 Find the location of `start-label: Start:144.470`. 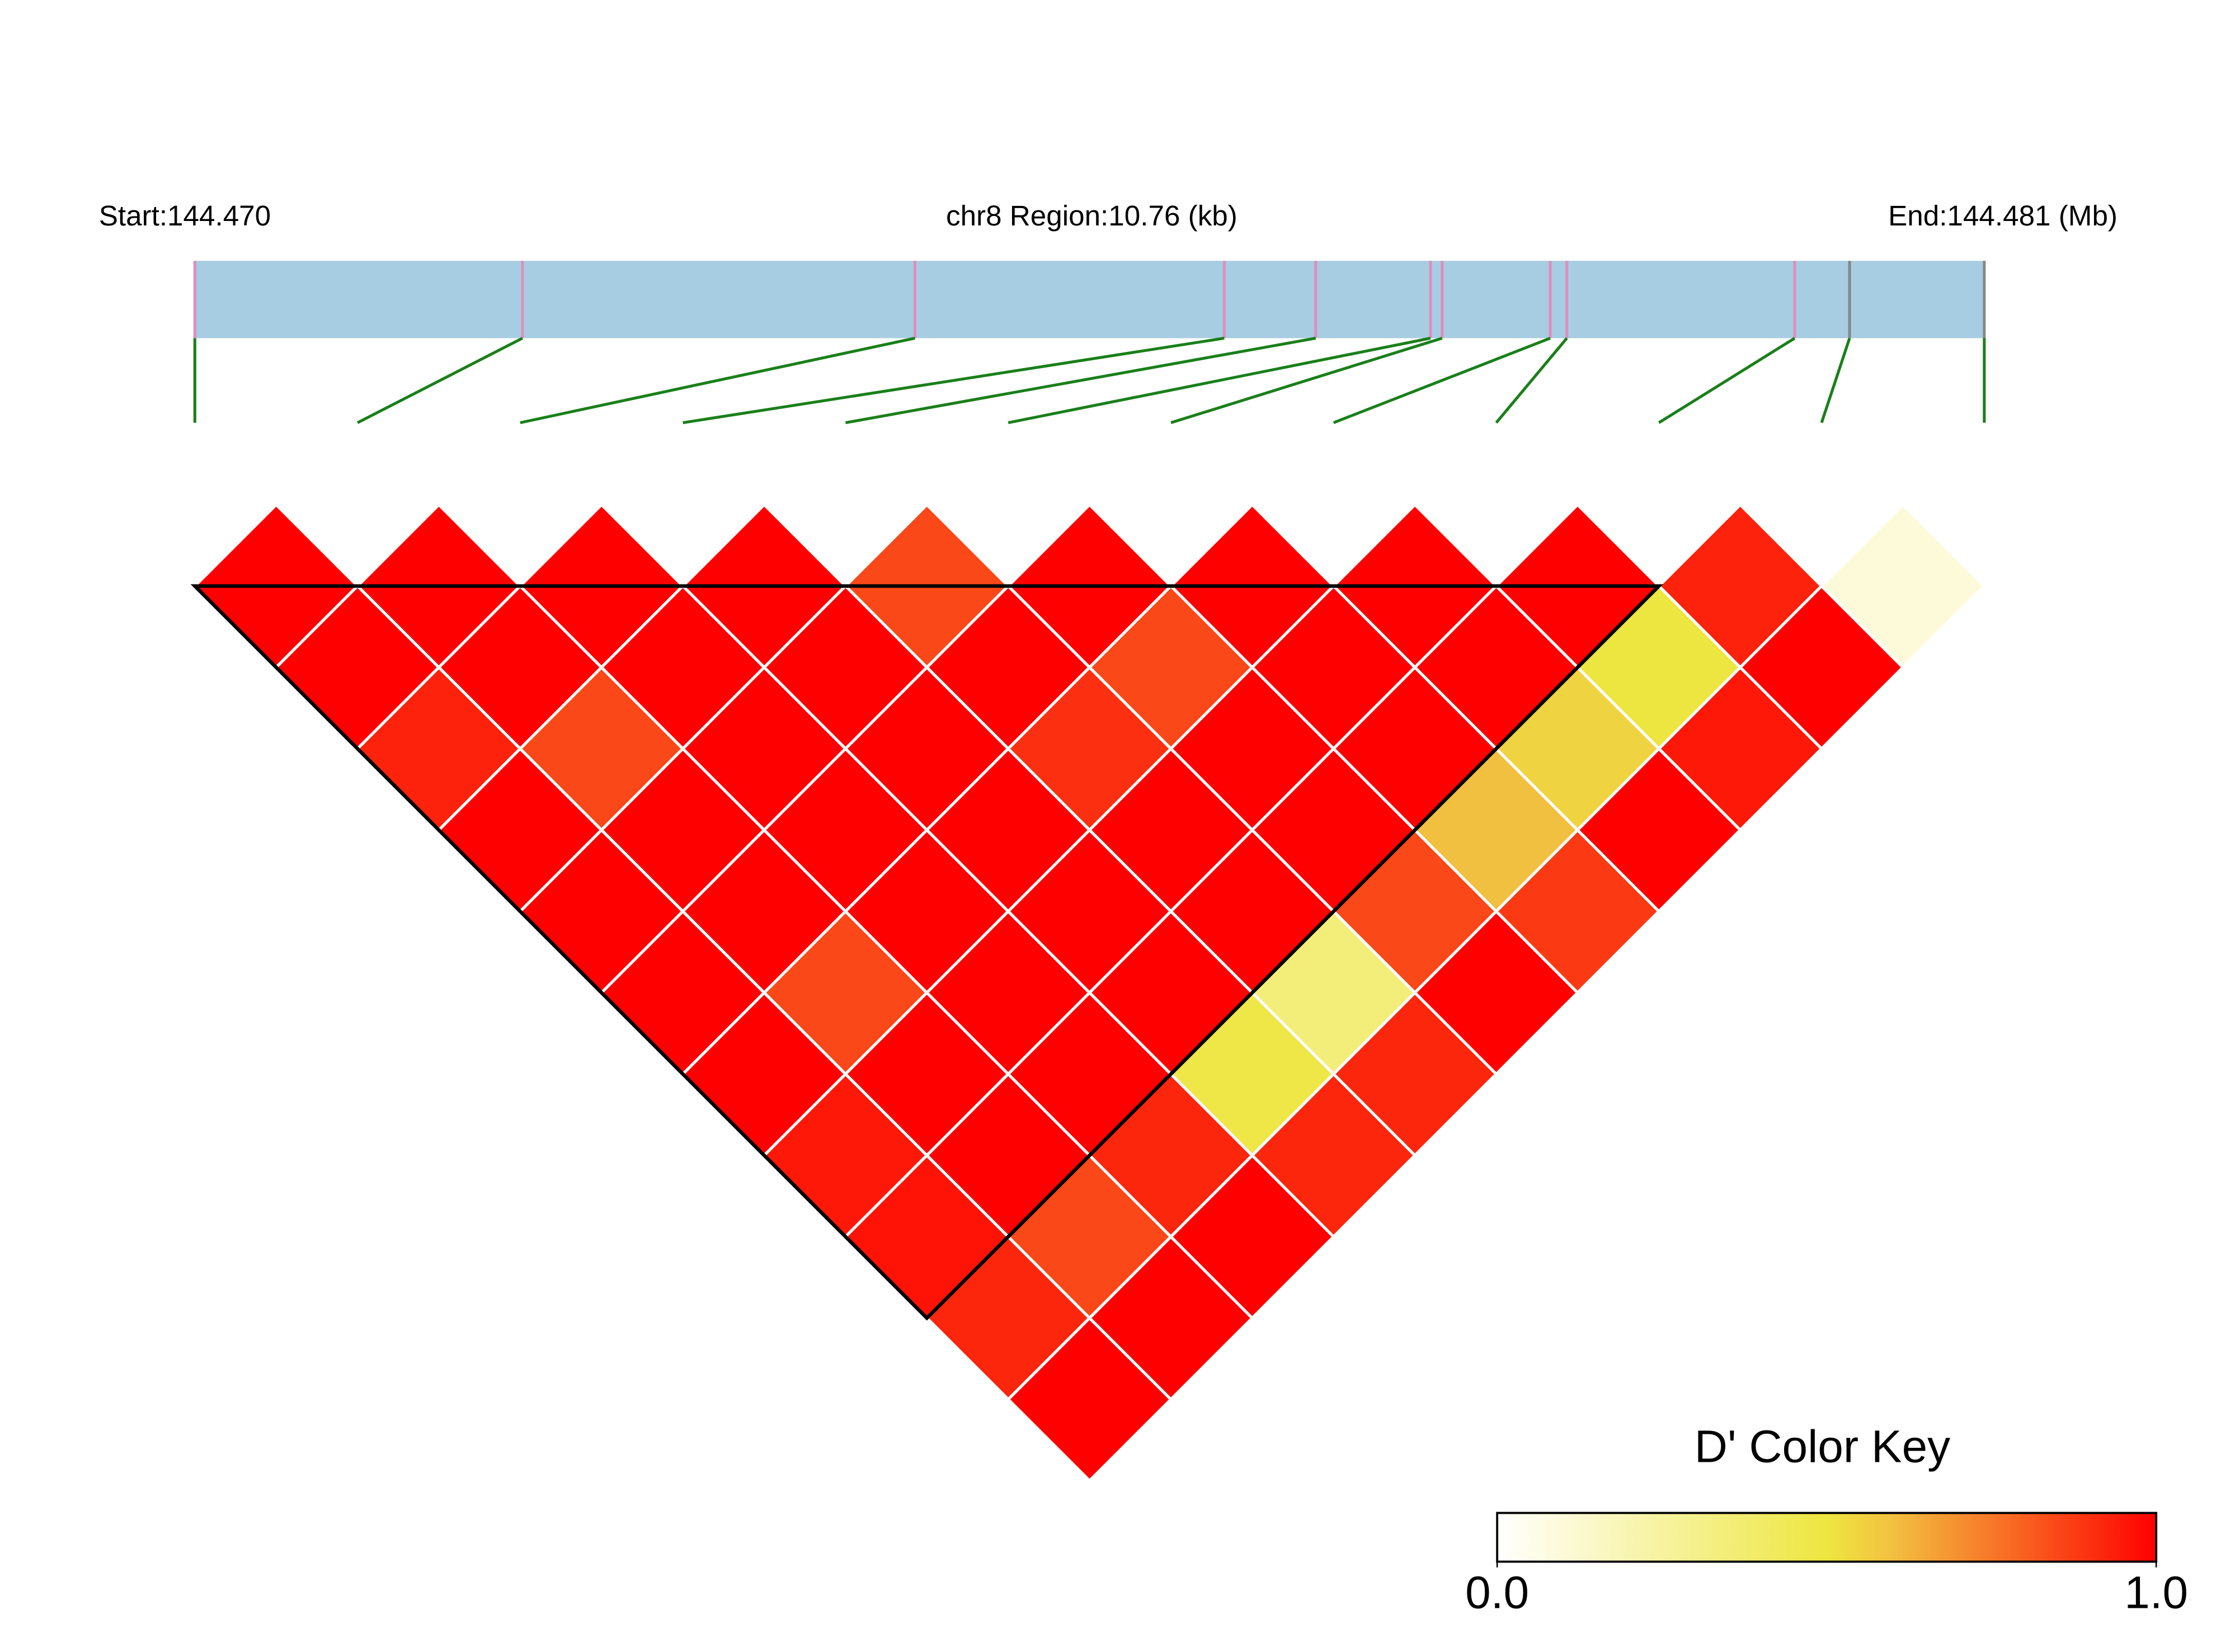

start-label: Start:144.470 is located at coordinates (185, 216).